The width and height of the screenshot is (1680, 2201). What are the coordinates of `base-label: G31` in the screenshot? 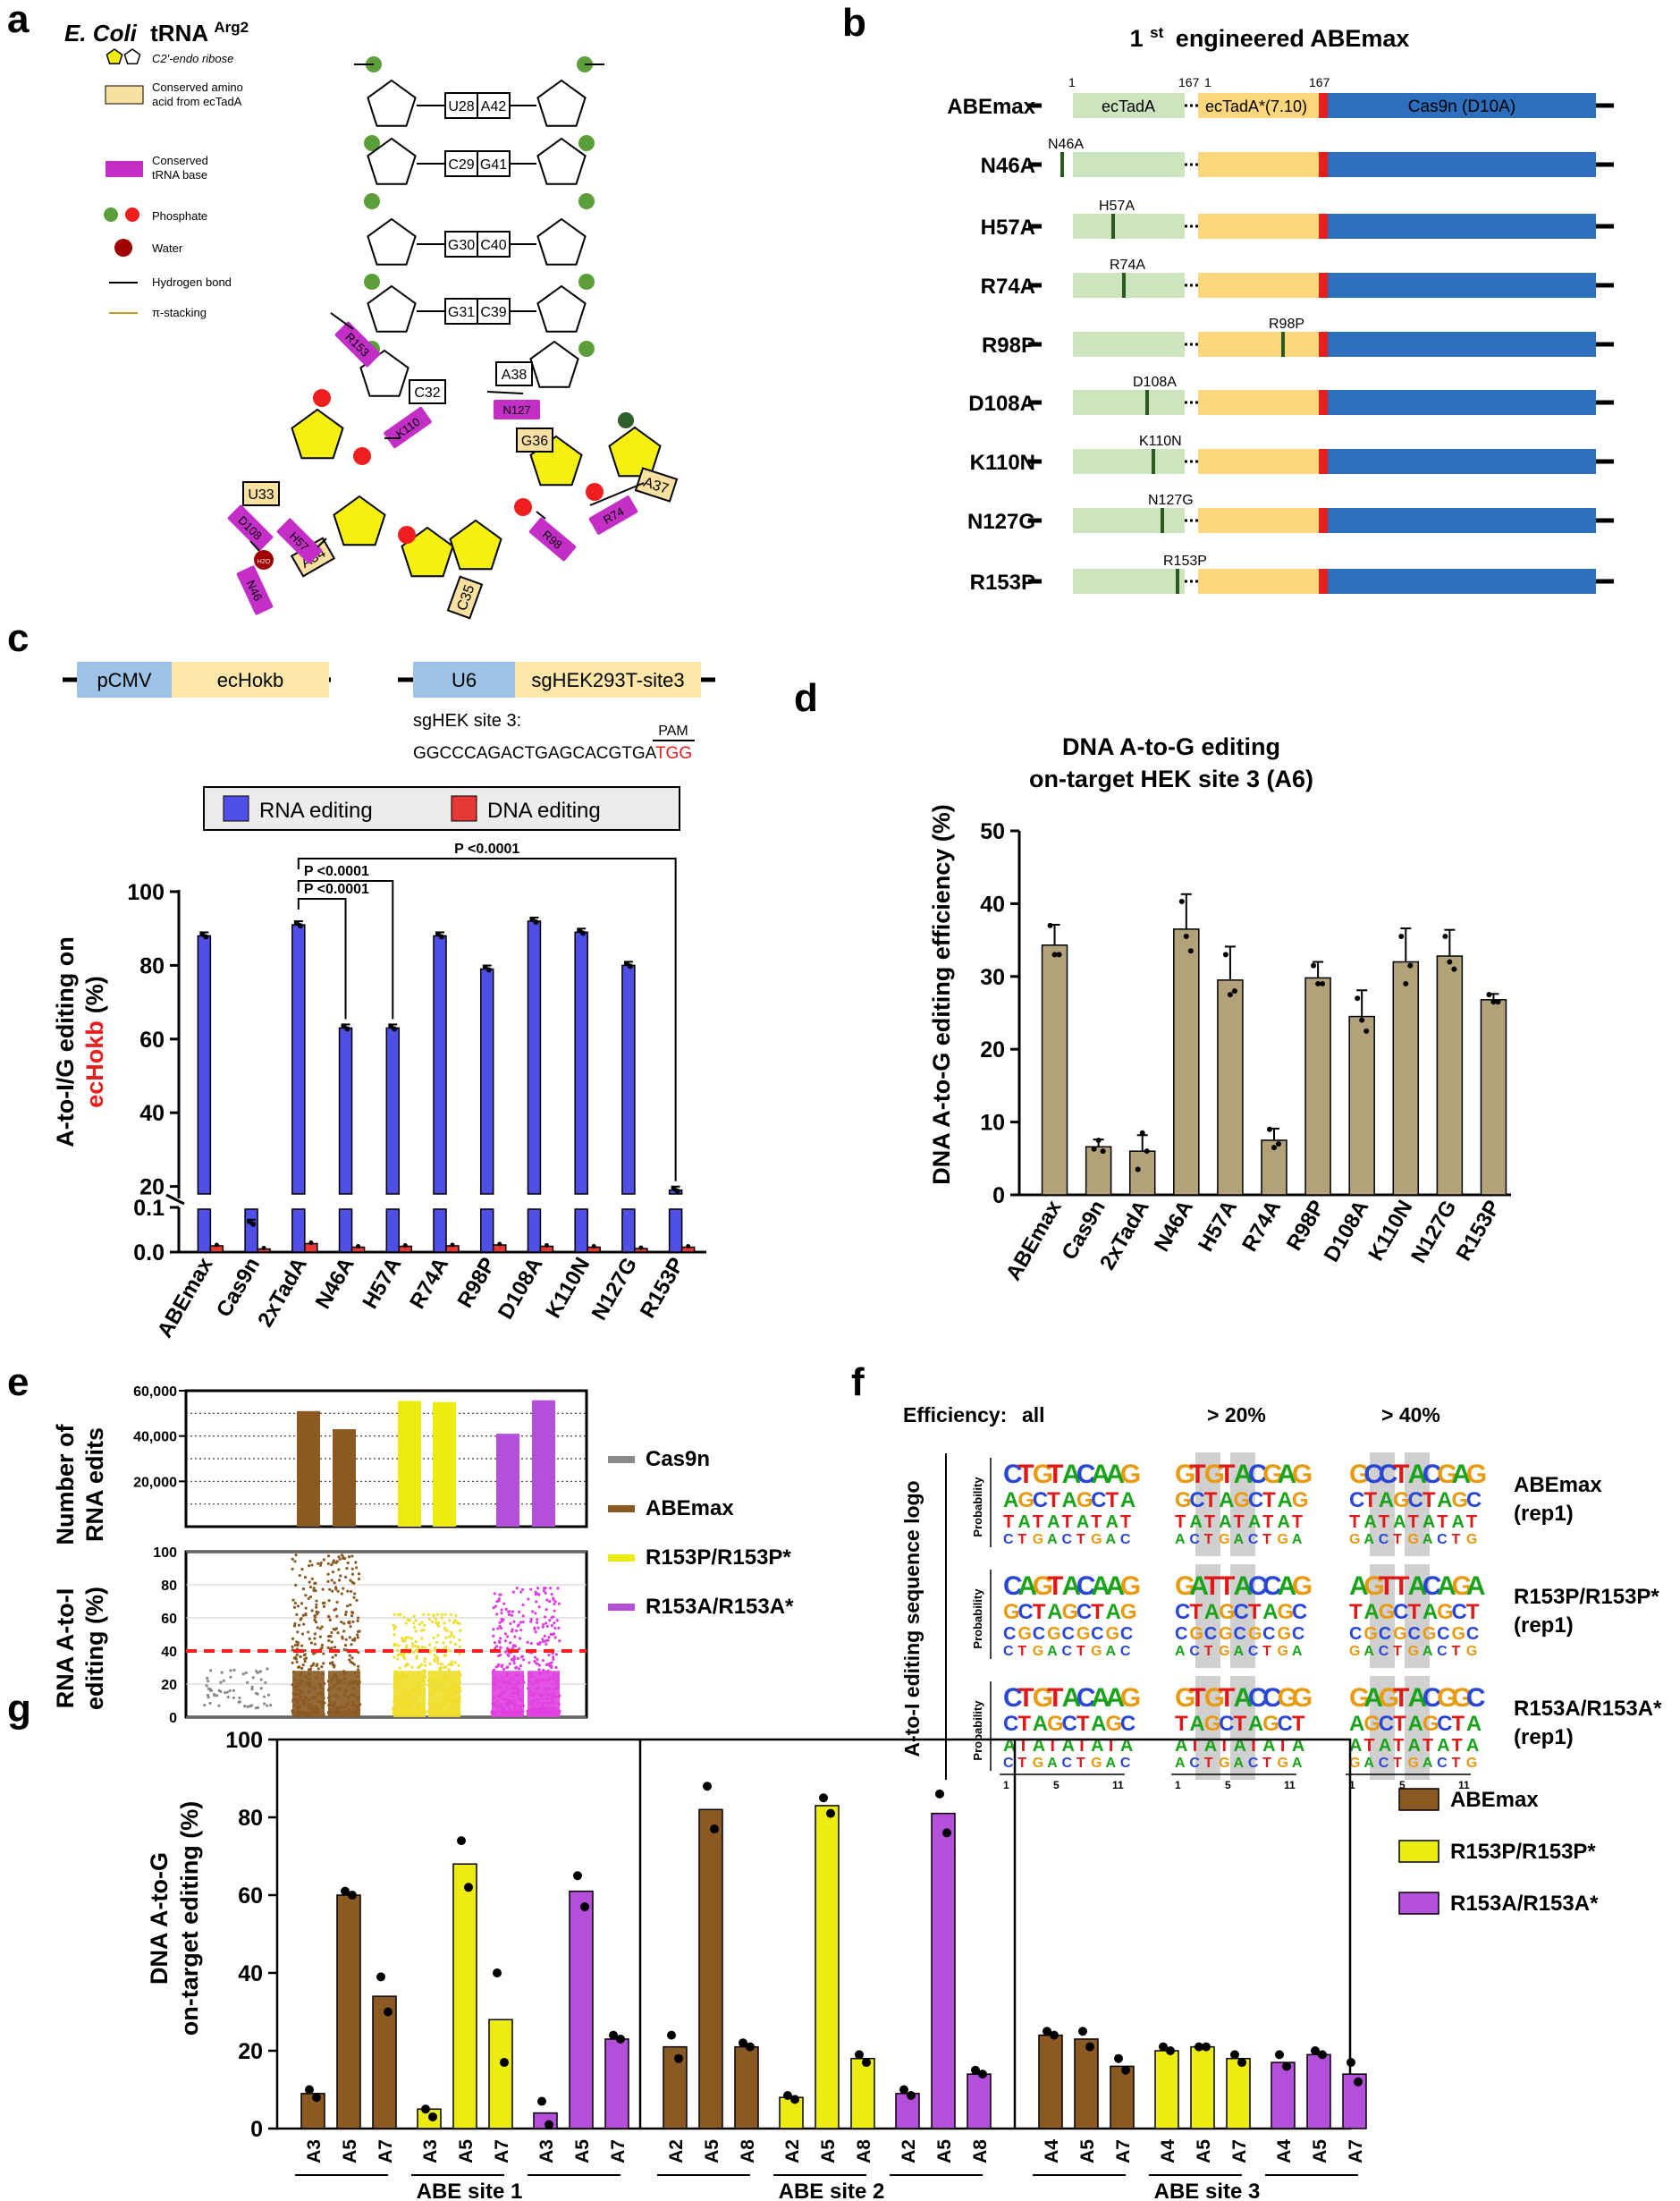 It's located at (461, 312).